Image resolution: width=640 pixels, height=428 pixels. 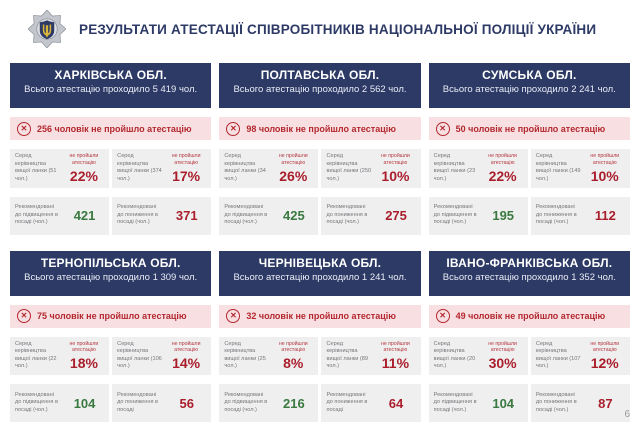 I want to click on stat-value: 30%, so click(x=502, y=363).